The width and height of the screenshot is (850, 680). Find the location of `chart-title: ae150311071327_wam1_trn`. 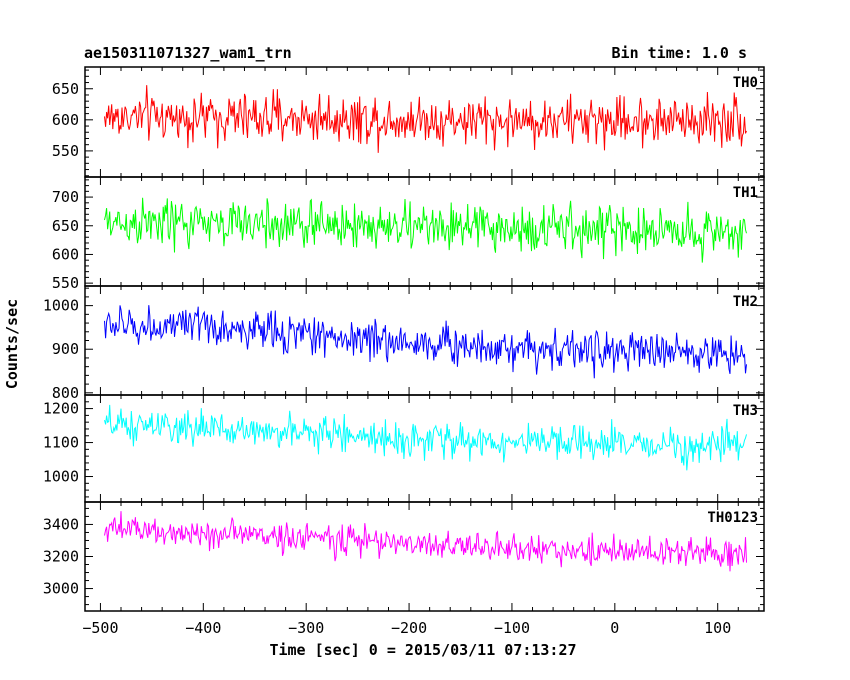

chart-title: ae150311071327_wam1_trn is located at coordinates (188, 53).